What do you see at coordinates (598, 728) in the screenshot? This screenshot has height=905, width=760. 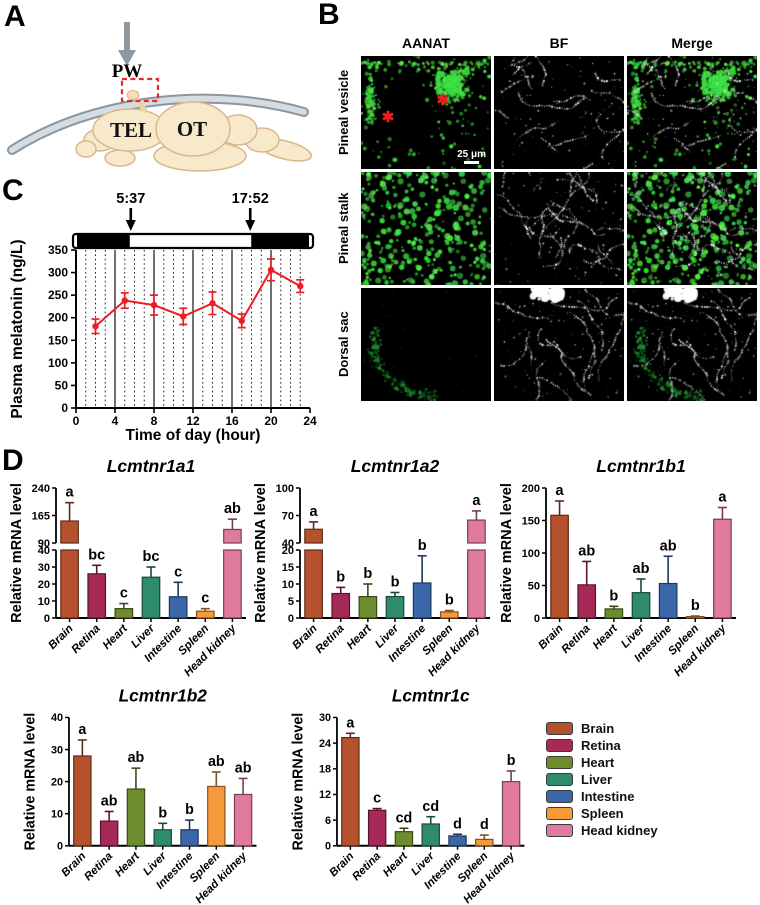 I see `legend-label: Brain` at bounding box center [598, 728].